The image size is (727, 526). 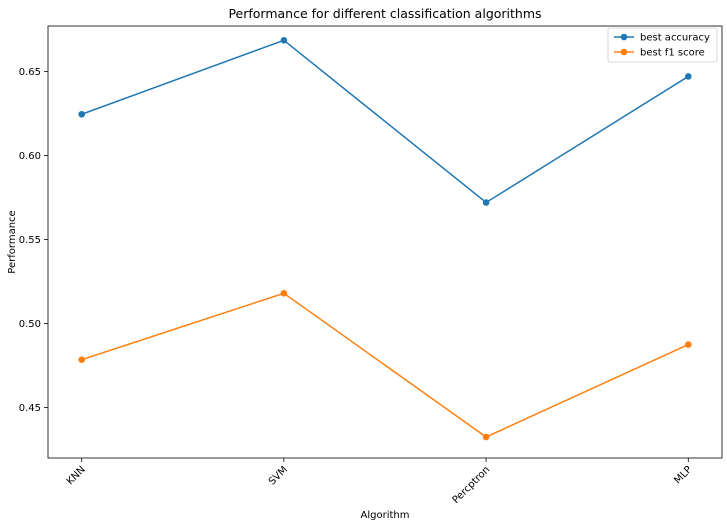 What do you see at coordinates (30, 72) in the screenshot?
I see `y-tick-label: 0.65` at bounding box center [30, 72].